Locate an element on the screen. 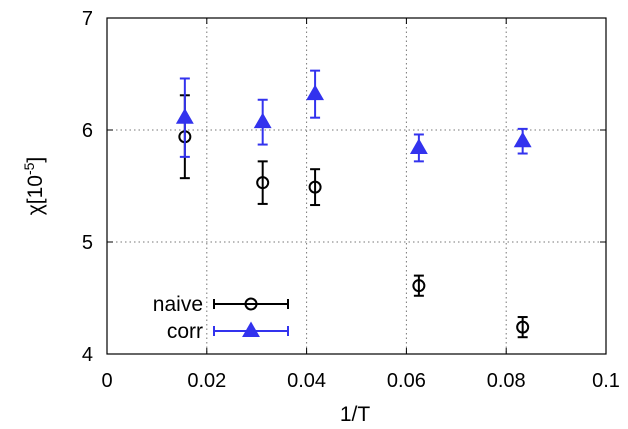 Image resolution: width=628 pixels, height=429 pixels. x-tick-label: 0.06 is located at coordinates (406, 381).